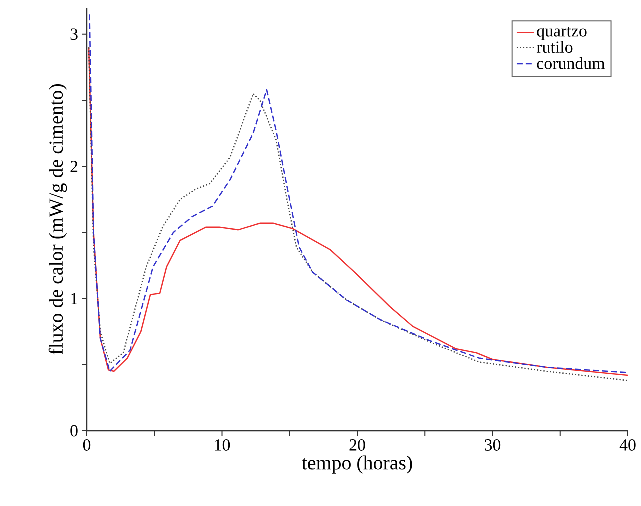 The height and width of the screenshot is (506, 641). Describe the element at coordinates (554, 47) in the screenshot. I see `legend-label: rutilo` at that location.